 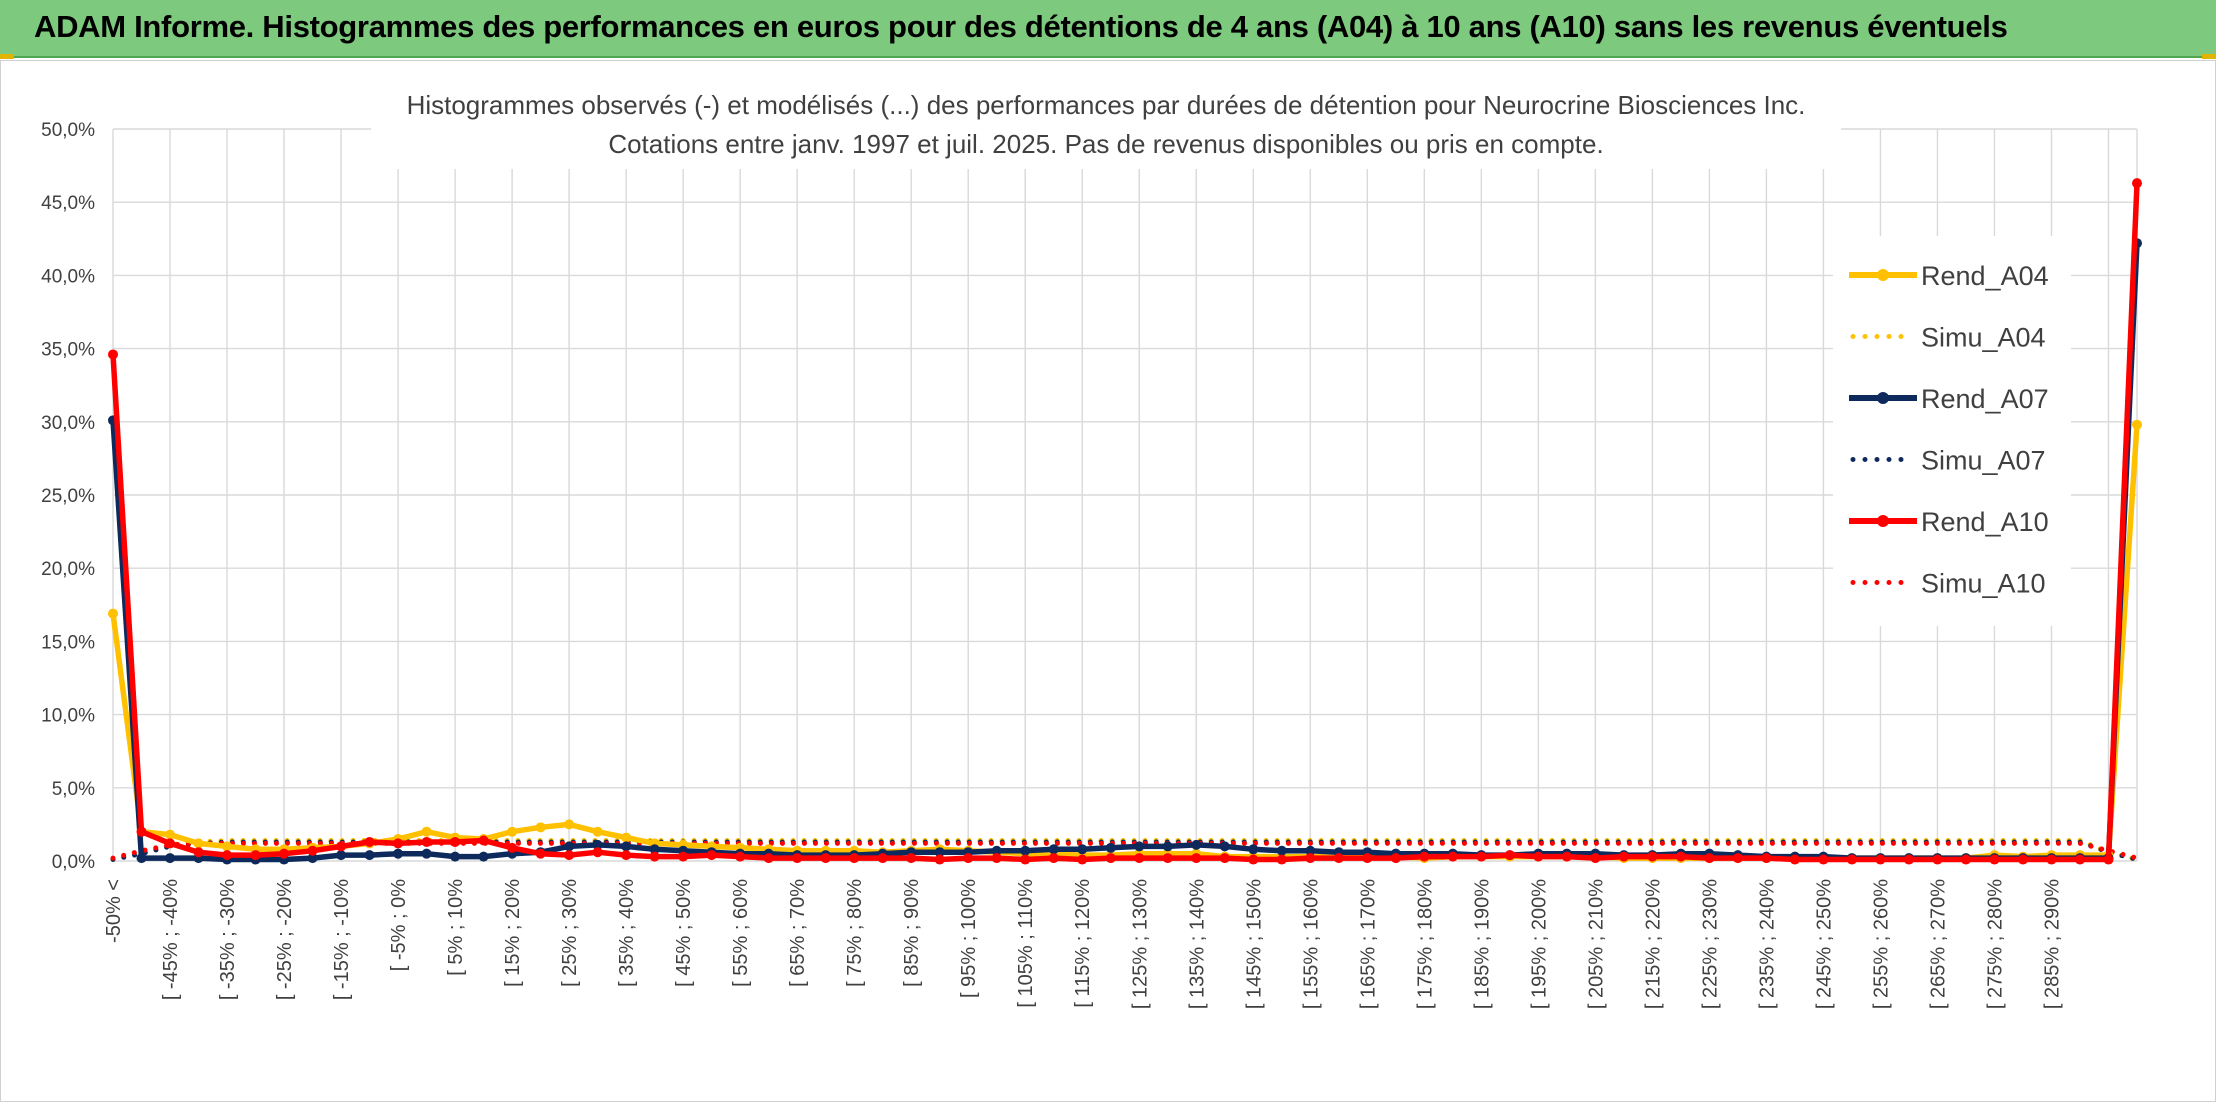 I want to click on x-tick-label: [ 285% ; 290%, so click(x=2052, y=944).